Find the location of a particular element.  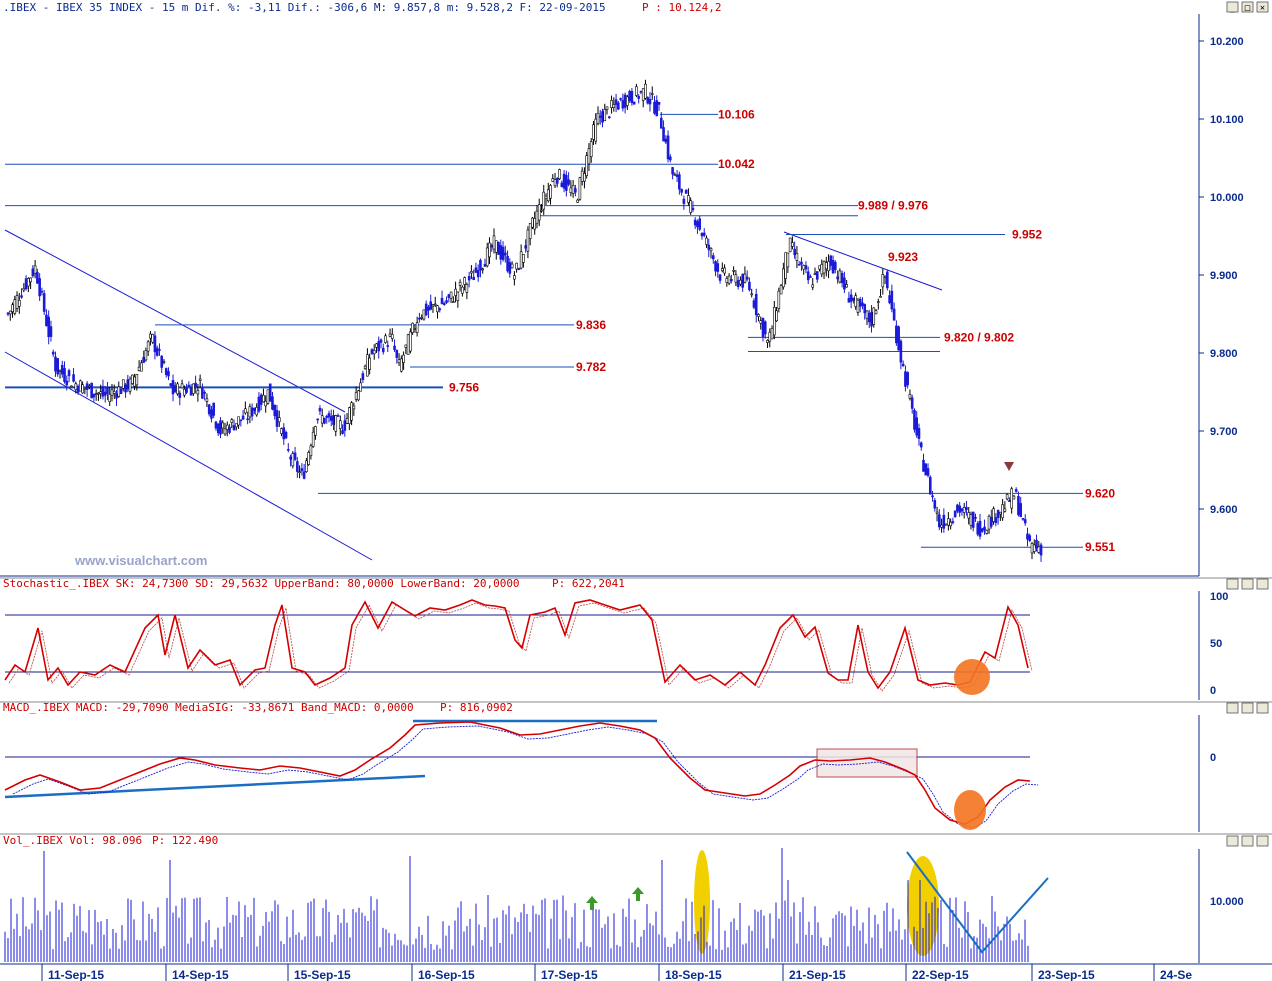

date-label: 15-Sep-15 is located at coordinates (322, 974).